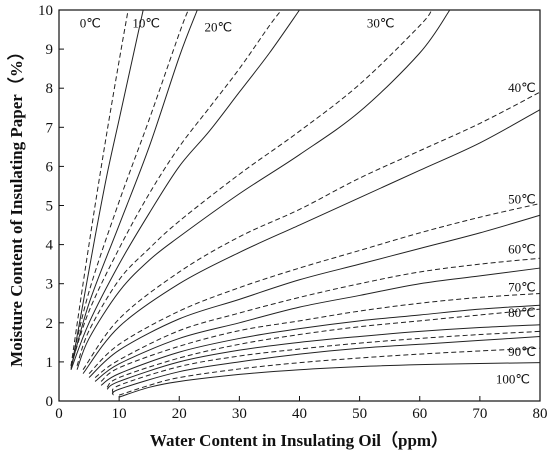 This screenshot has height=460, width=550. What do you see at coordinates (50, 207) in the screenshot?
I see `y-tick-label: 5` at bounding box center [50, 207].